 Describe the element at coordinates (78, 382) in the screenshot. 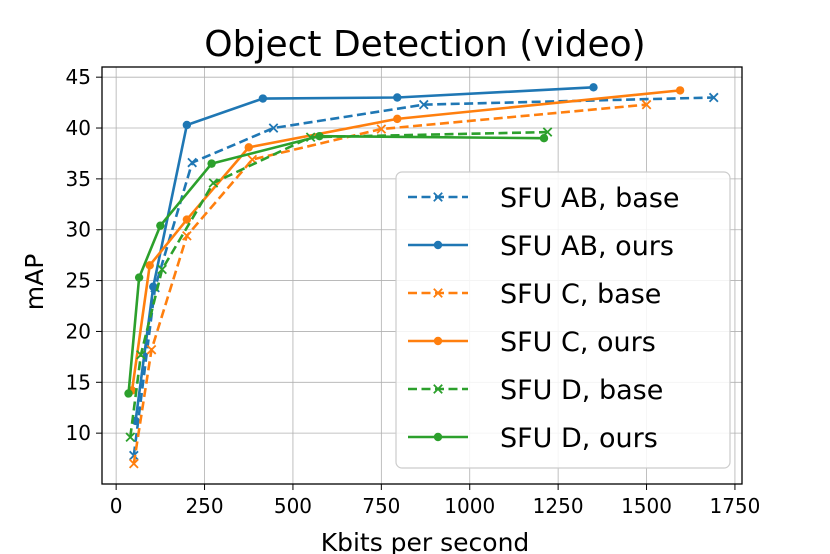

I see `y-tick-label: 15` at that location.